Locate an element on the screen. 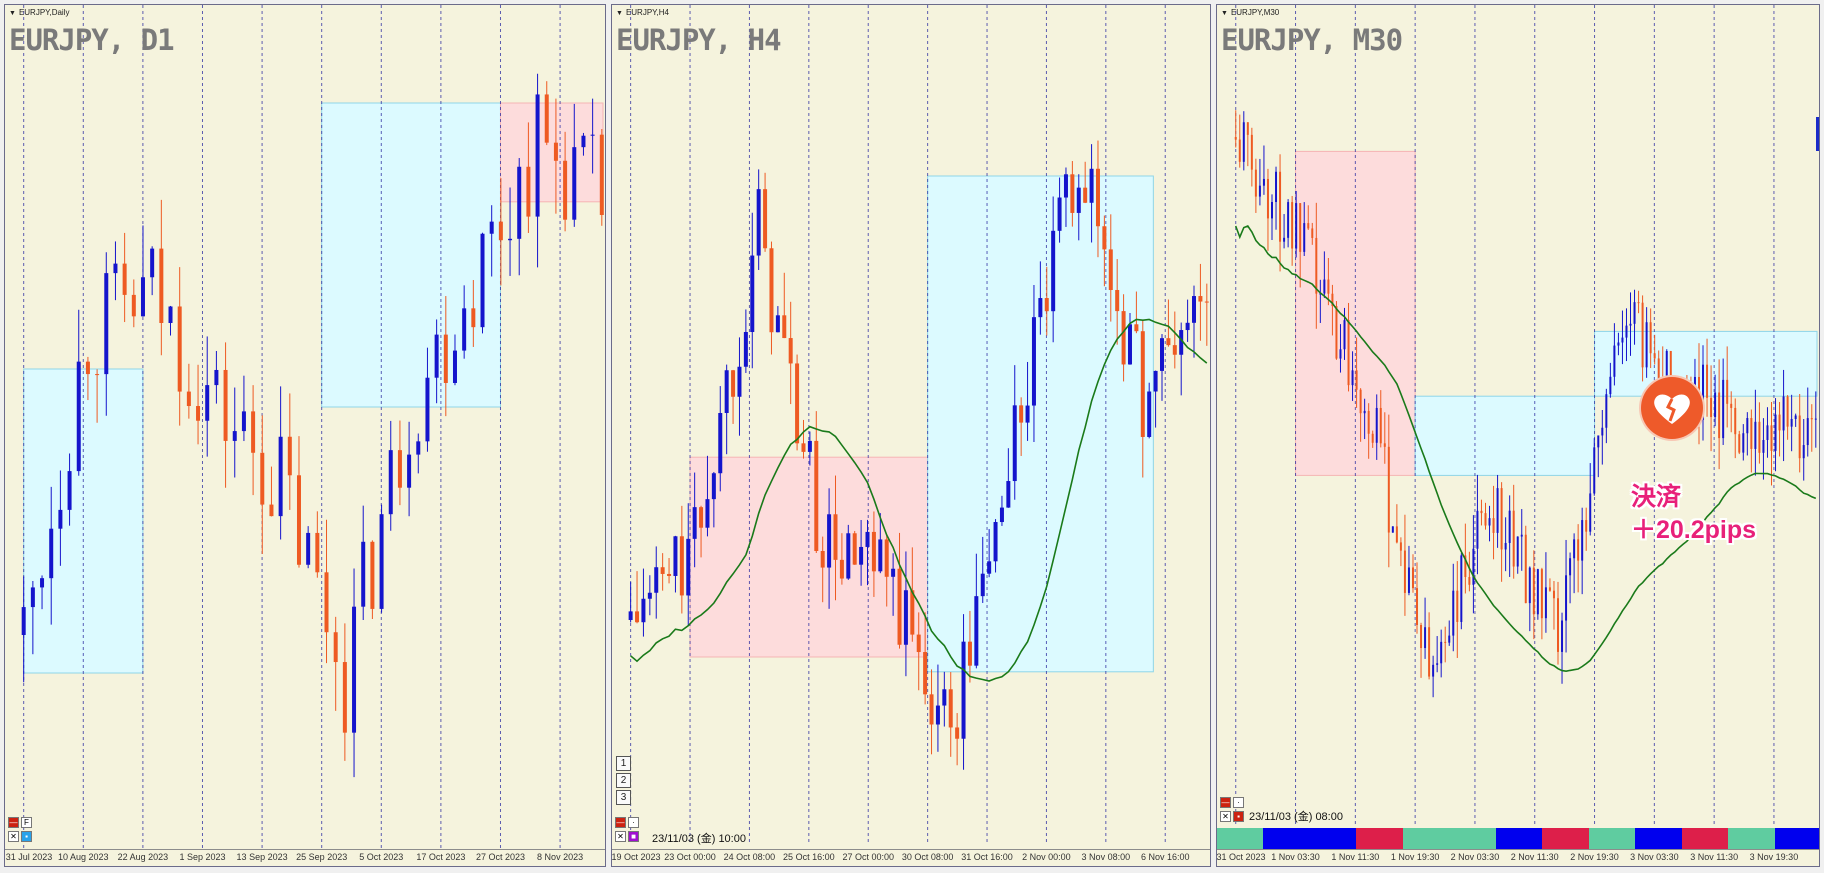  color-square-icon: ■ is located at coordinates (633, 836).